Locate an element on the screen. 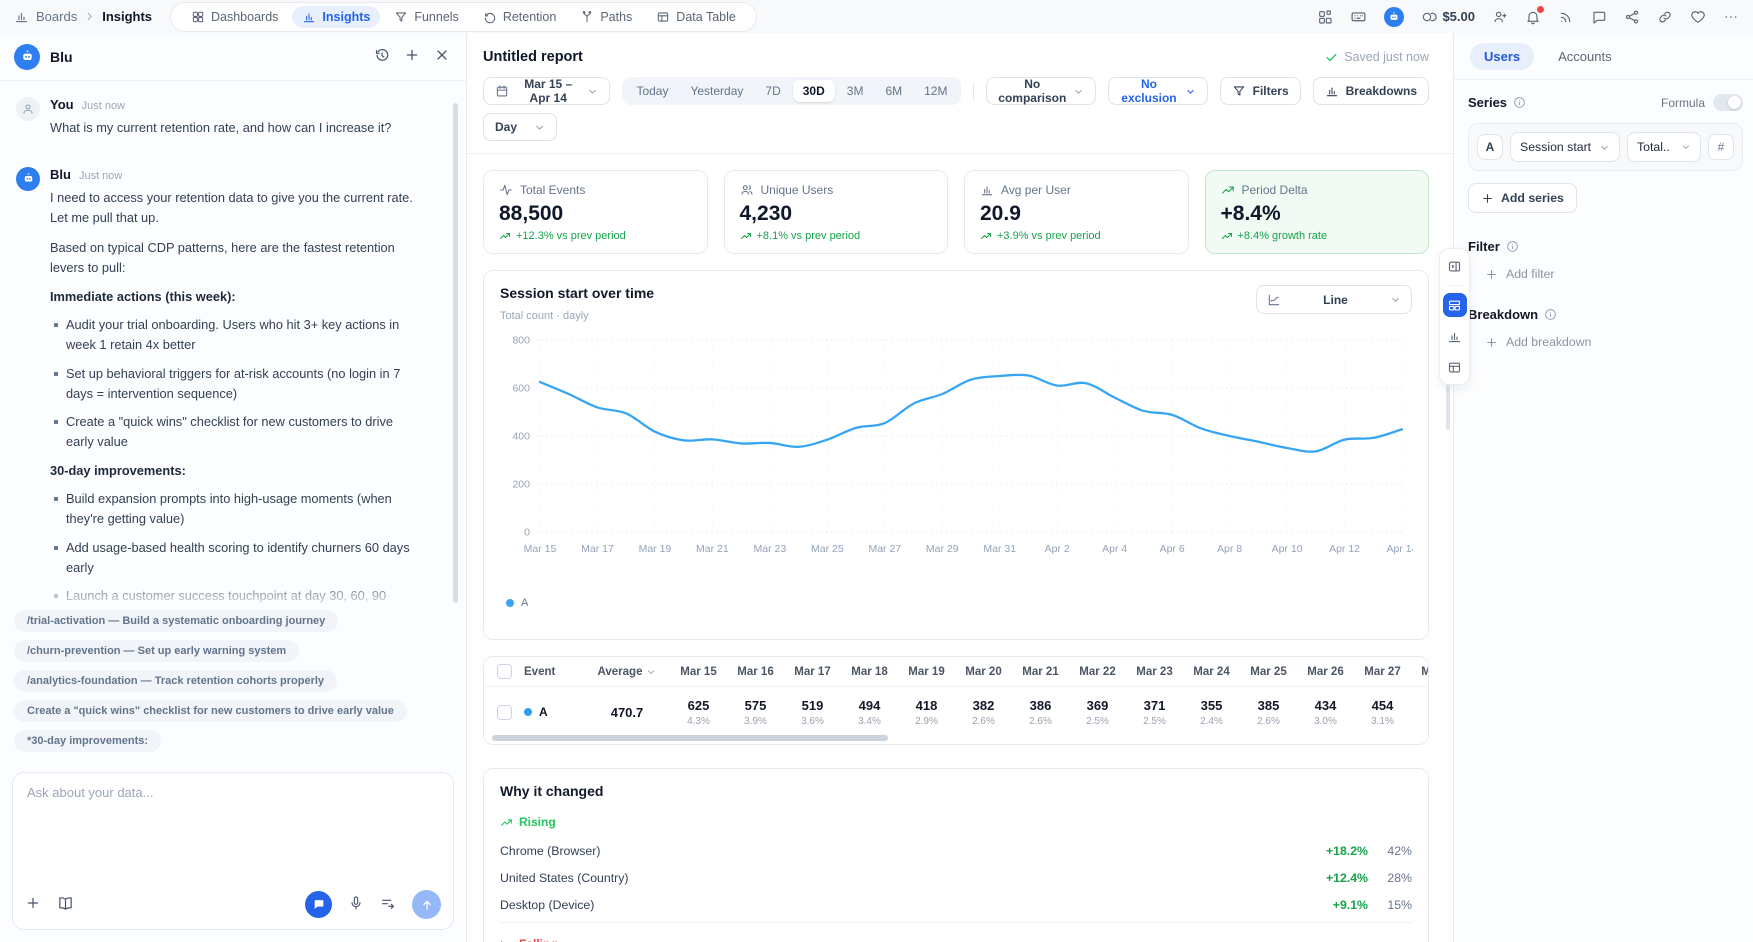 The height and width of the screenshot is (942, 1753). chat-mode-button is located at coordinates (318, 904).